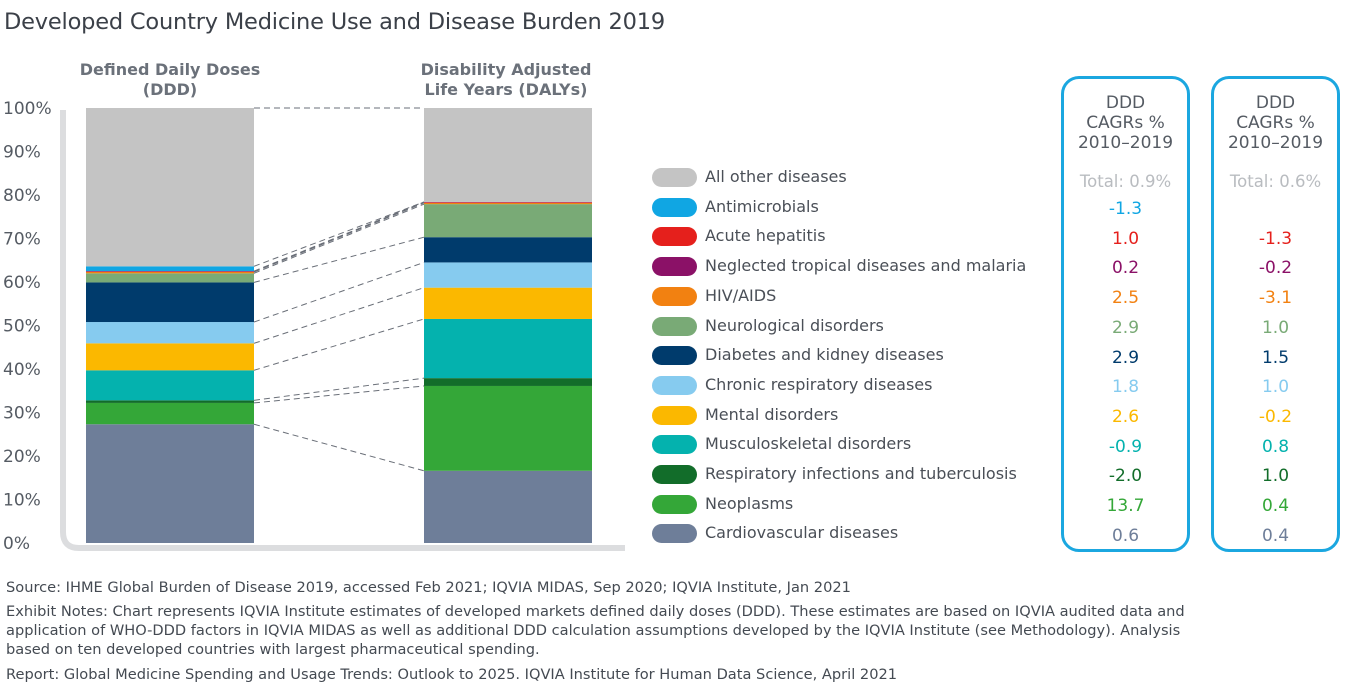 The width and height of the screenshot is (1352, 696). Describe the element at coordinates (506, 69) in the screenshot. I see `daly-header-line-1: Disability Adjusted` at that location.